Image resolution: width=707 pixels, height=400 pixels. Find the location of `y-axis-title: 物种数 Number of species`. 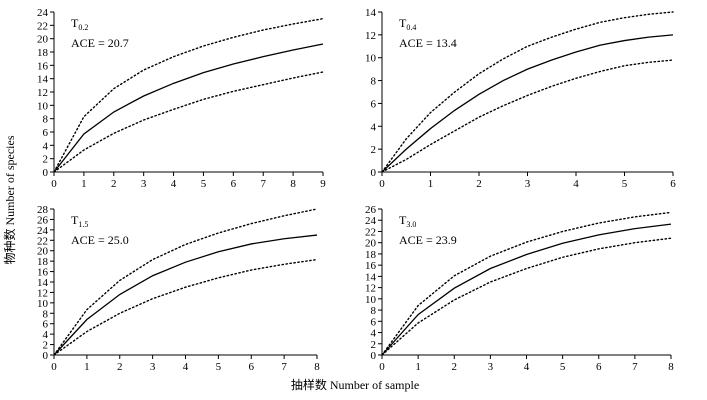

y-axis-title: 物种数 Number of species is located at coordinates (9, 199).